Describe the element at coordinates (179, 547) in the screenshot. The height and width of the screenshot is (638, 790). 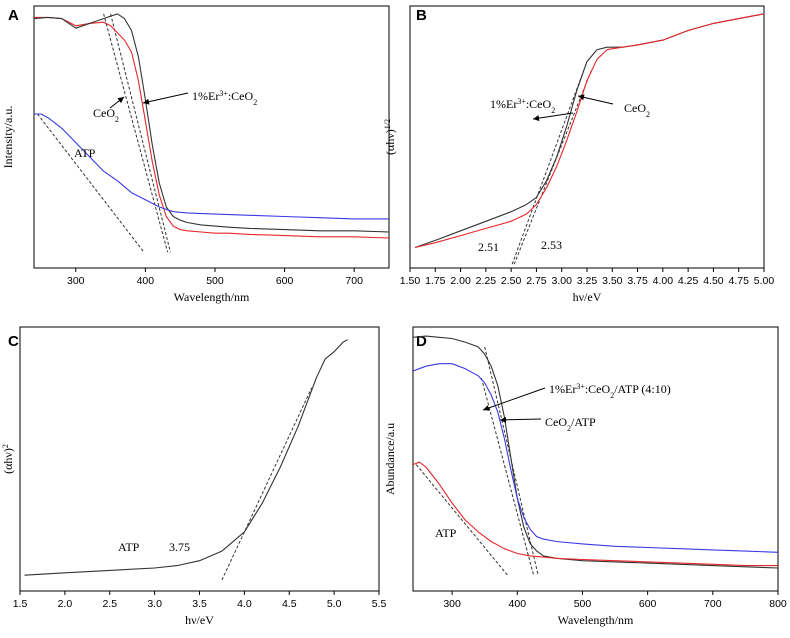
I see `annotation-label: 3.75` at that location.